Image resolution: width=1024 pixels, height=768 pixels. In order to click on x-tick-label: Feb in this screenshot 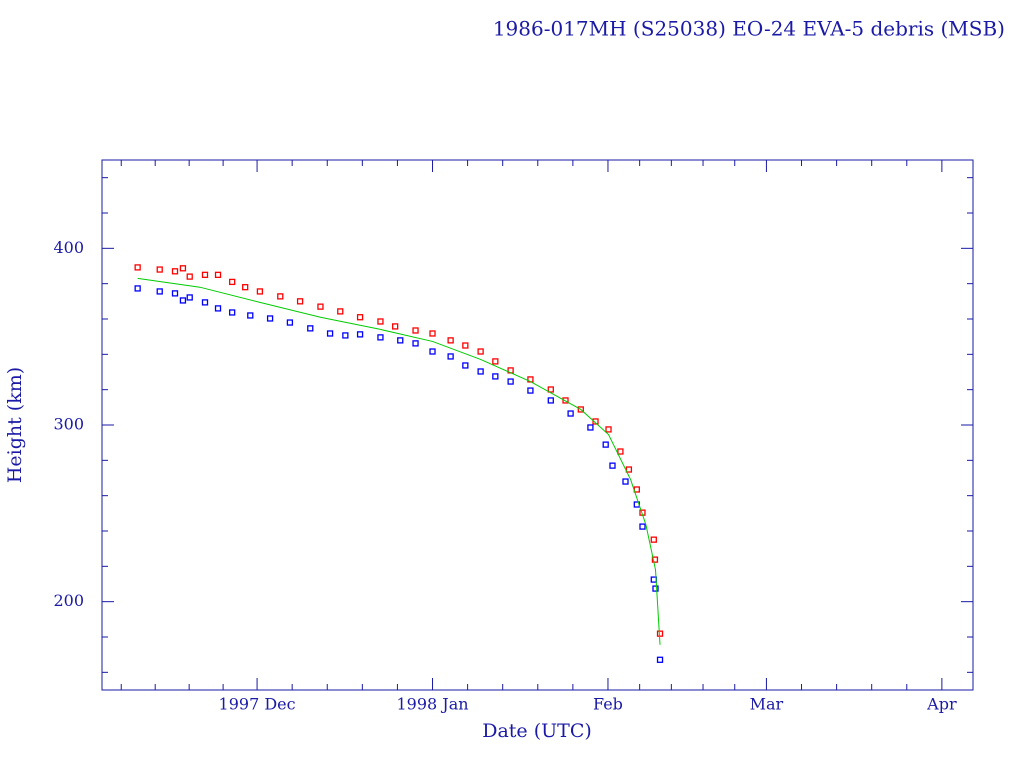, I will do `click(608, 704)`.